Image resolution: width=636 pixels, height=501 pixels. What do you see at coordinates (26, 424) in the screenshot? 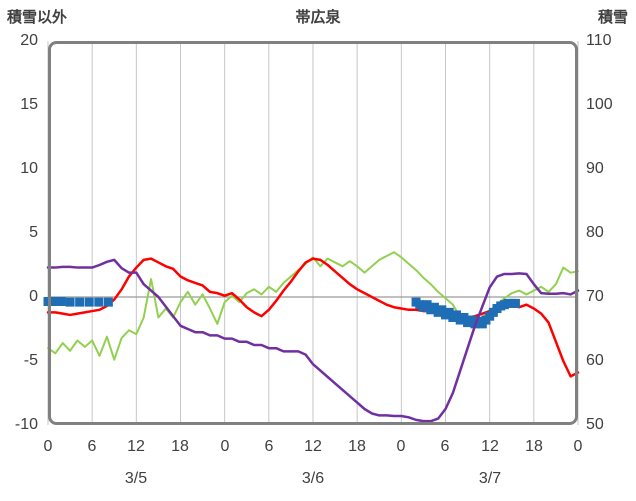
I see `left-axis-tick: -10` at bounding box center [26, 424].